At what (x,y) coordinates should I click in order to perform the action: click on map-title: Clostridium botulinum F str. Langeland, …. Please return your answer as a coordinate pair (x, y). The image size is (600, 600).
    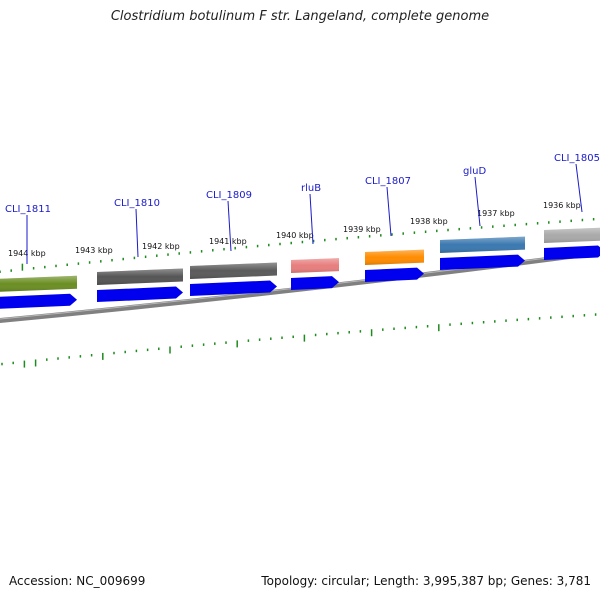
    Looking at the image, I should click on (300, 16).